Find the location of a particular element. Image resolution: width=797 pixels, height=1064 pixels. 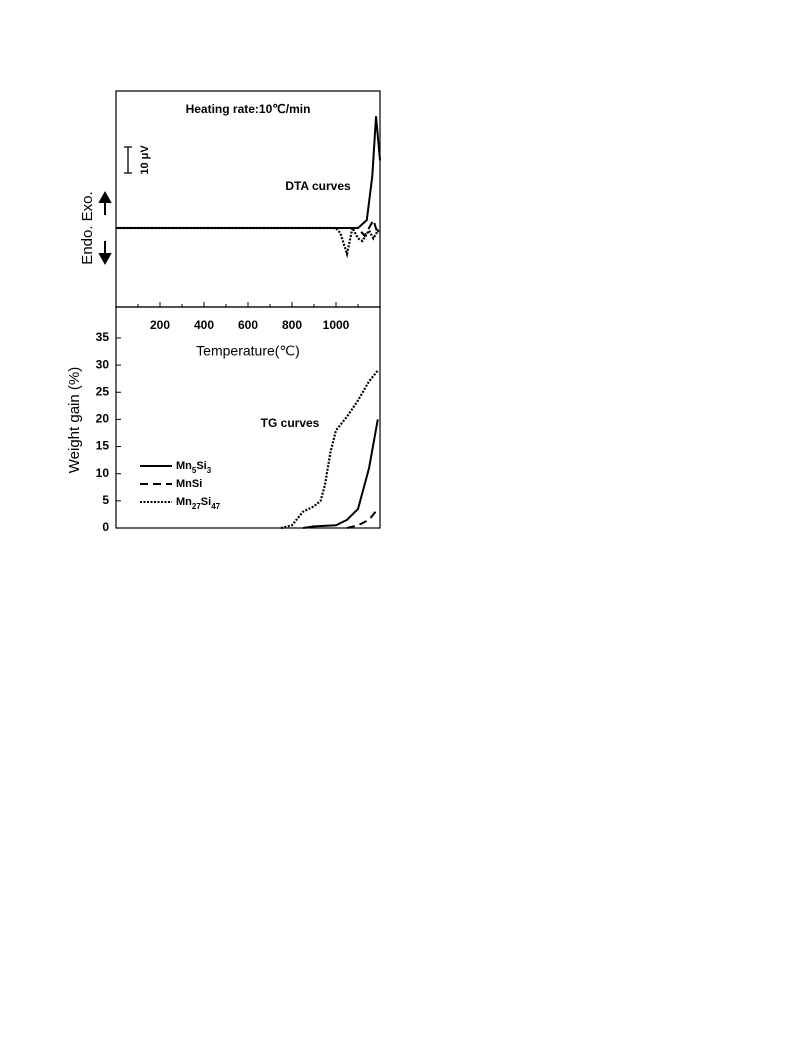

dta-frame is located at coordinates (248, 199).